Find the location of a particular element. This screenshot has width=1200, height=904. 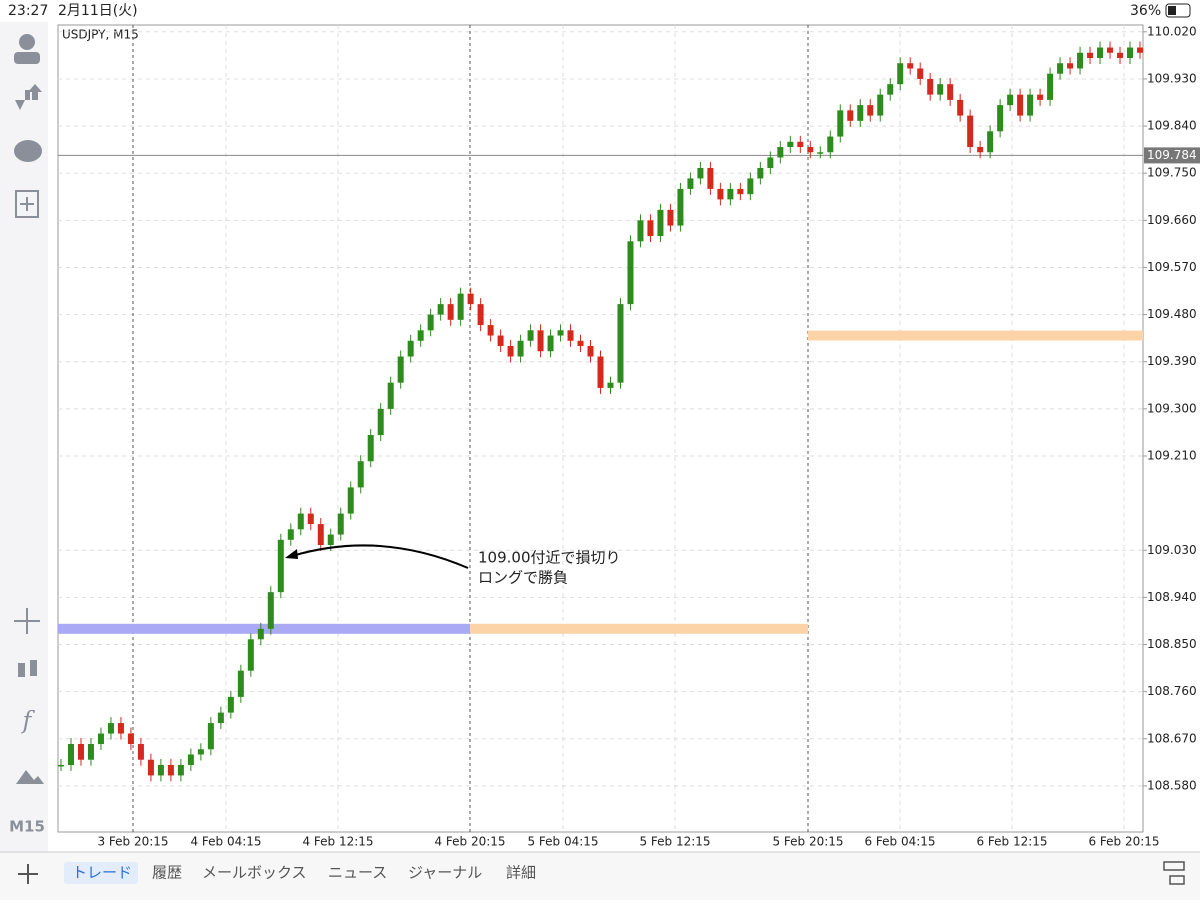

arrow-head is located at coordinates (291, 554).